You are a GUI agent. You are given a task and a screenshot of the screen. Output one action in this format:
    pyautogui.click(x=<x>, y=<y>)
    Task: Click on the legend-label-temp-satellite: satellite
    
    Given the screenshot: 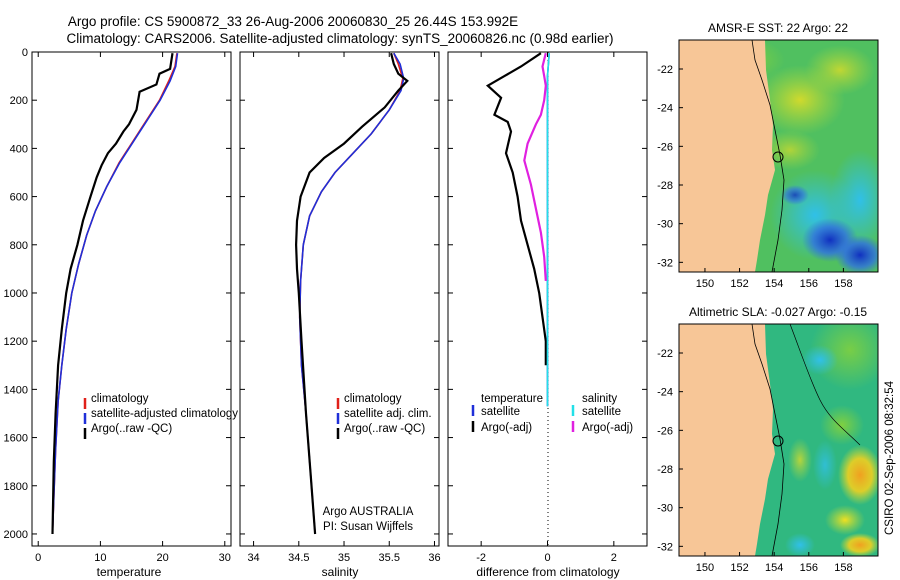 What is the action you would take?
    pyautogui.click(x=500, y=412)
    